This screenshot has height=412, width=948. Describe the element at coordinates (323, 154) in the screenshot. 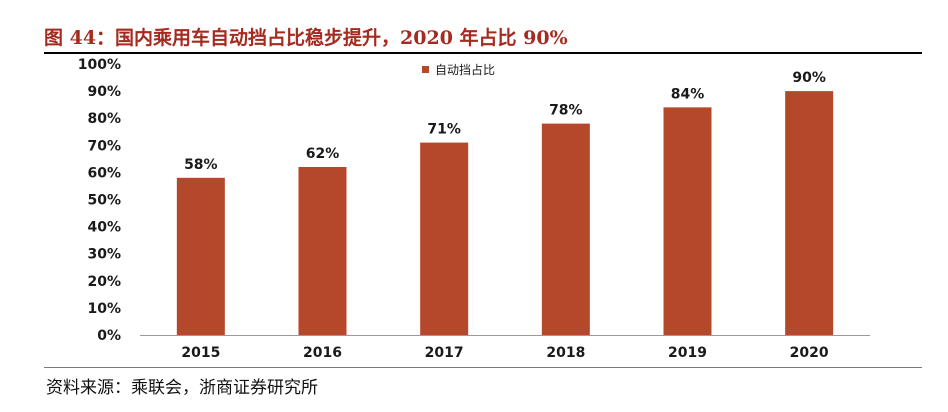

I see `data-label: 62%` at that location.